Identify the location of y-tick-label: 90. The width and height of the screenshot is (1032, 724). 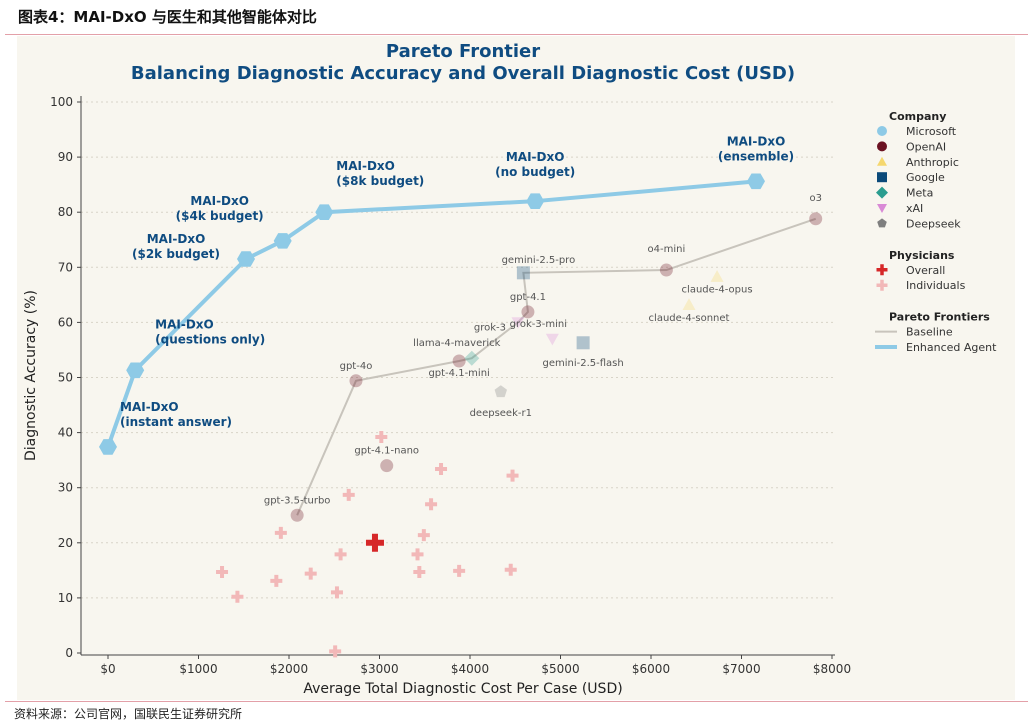
(65, 157).